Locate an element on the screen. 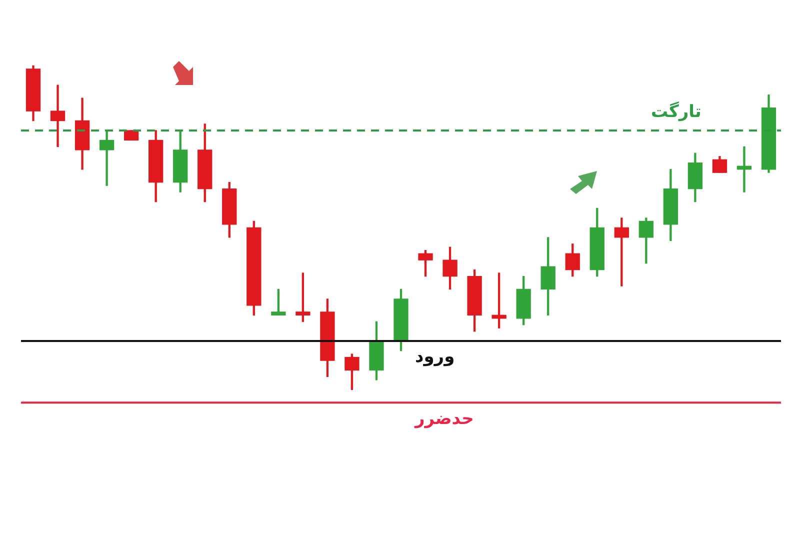  ref-line-label: تارگت is located at coordinates (676, 112).